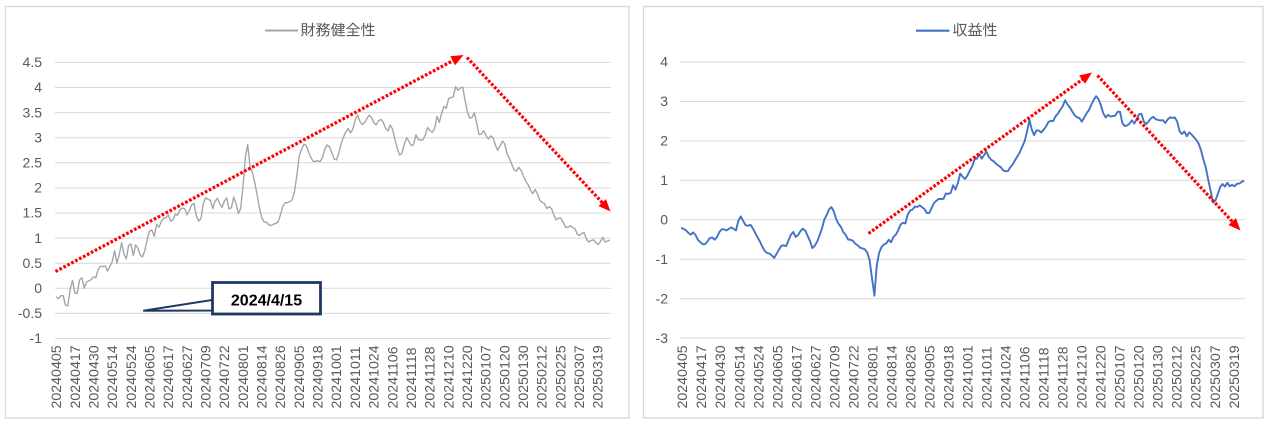 The width and height of the screenshot is (1270, 426). What do you see at coordinates (33, 163) in the screenshot?
I see `svg-text: 2.5` at bounding box center [33, 163].